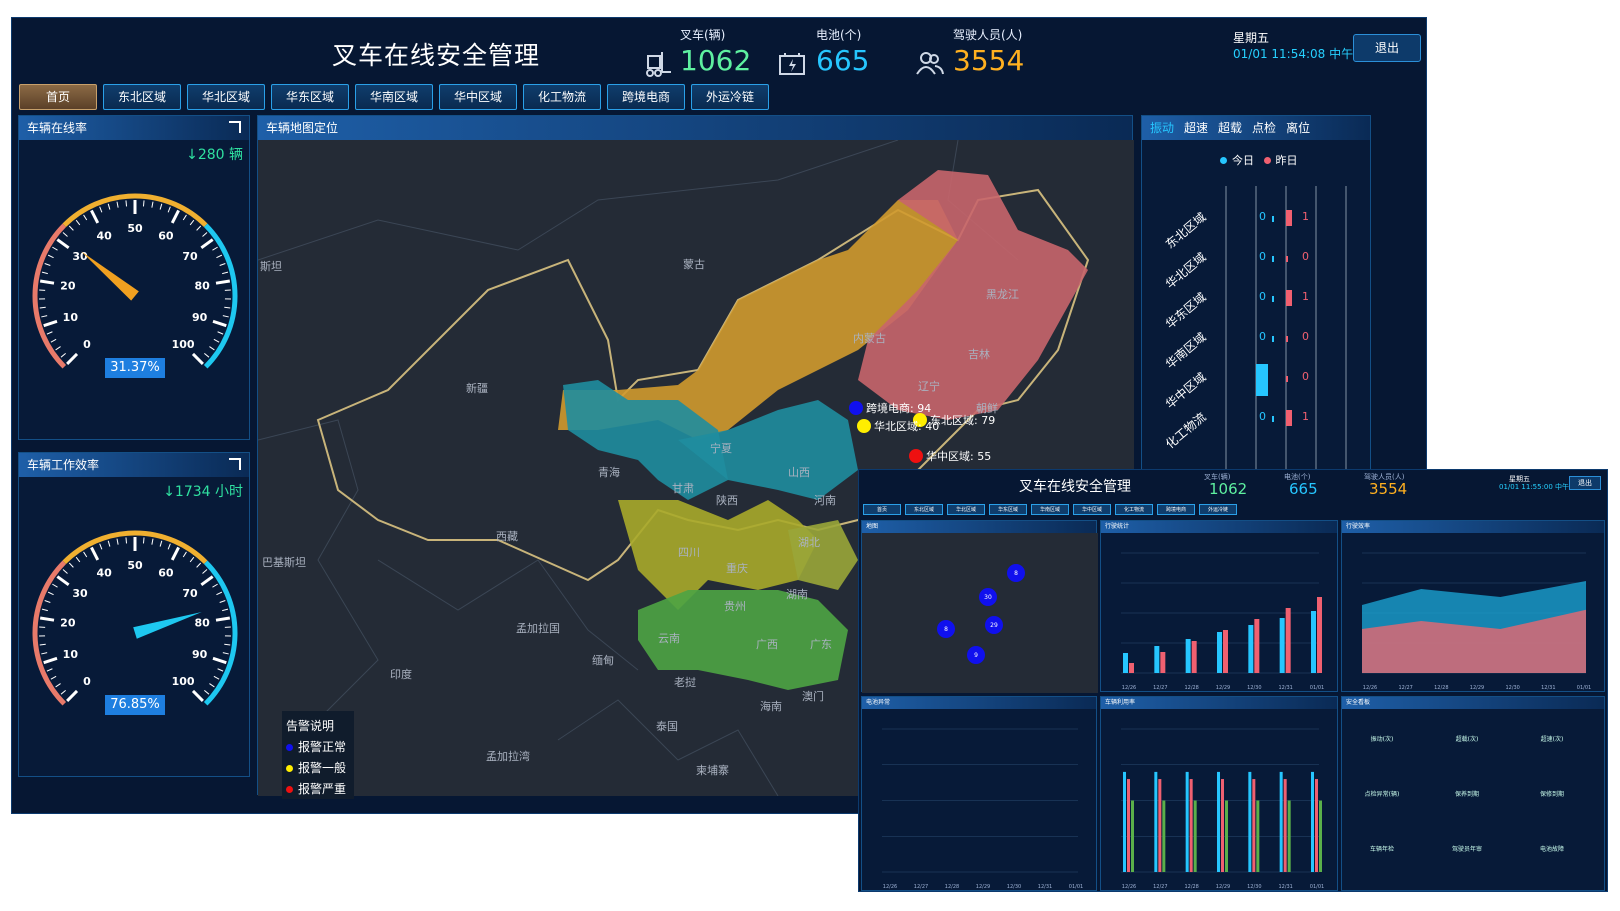  What do you see at coordinates (1388, 489) in the screenshot?
I see `inset-stat-value: 3554` at bounding box center [1388, 489].